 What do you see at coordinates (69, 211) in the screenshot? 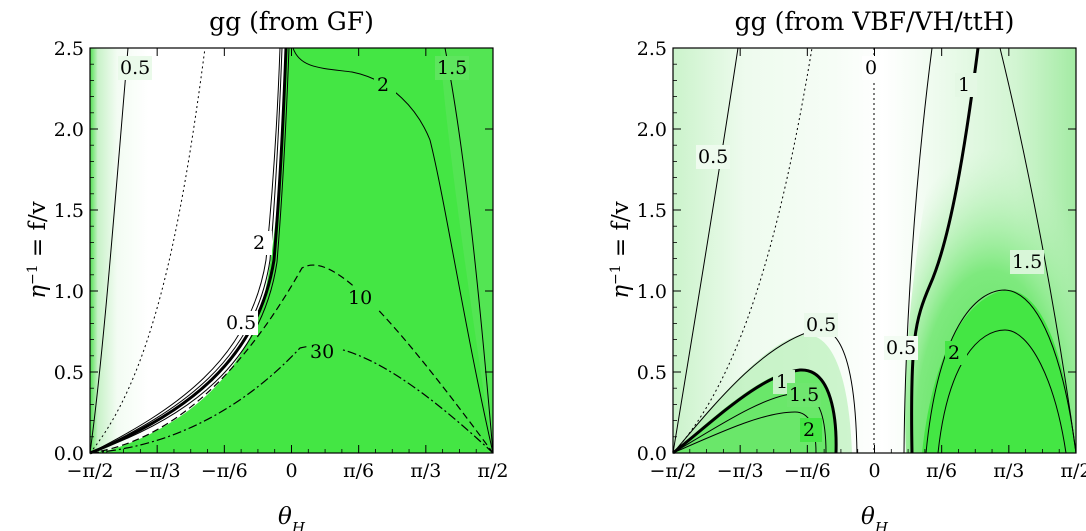
I see `left-ytick-label: 1.5` at bounding box center [69, 211].